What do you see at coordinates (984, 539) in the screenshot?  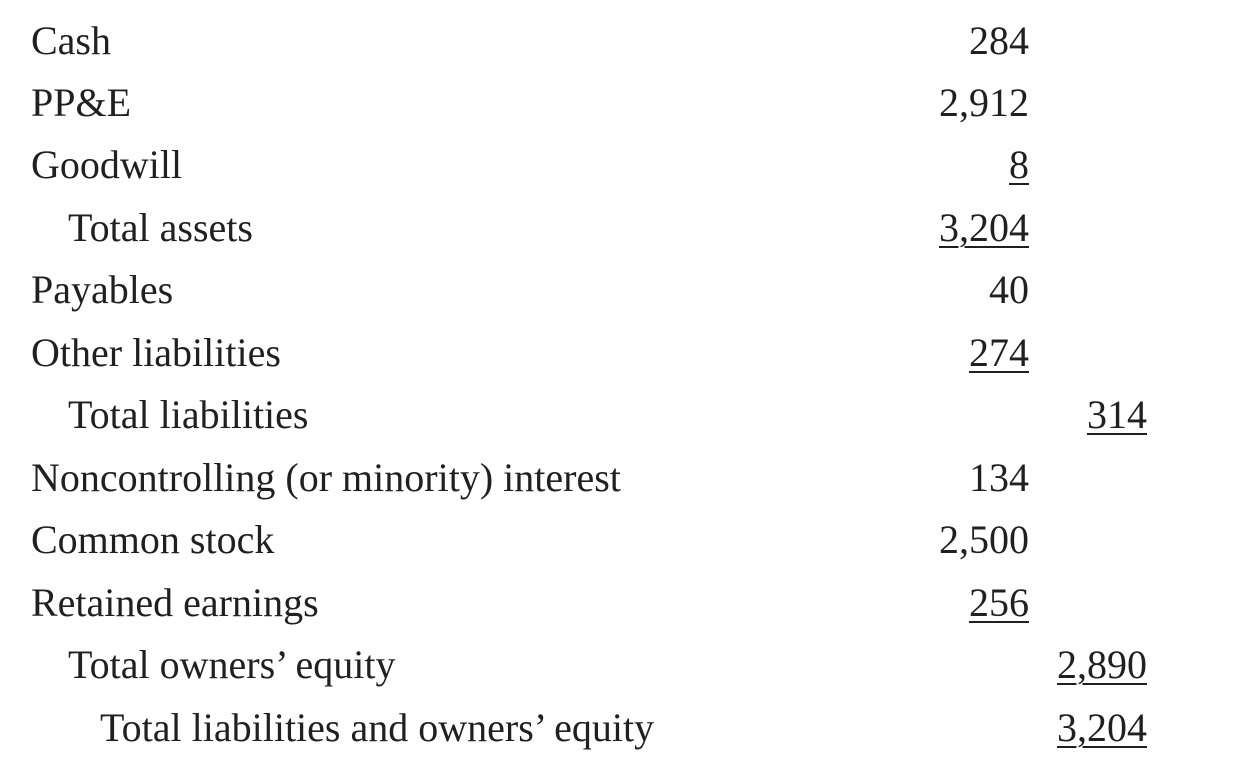 I see `row-value: 2,500` at bounding box center [984, 539].